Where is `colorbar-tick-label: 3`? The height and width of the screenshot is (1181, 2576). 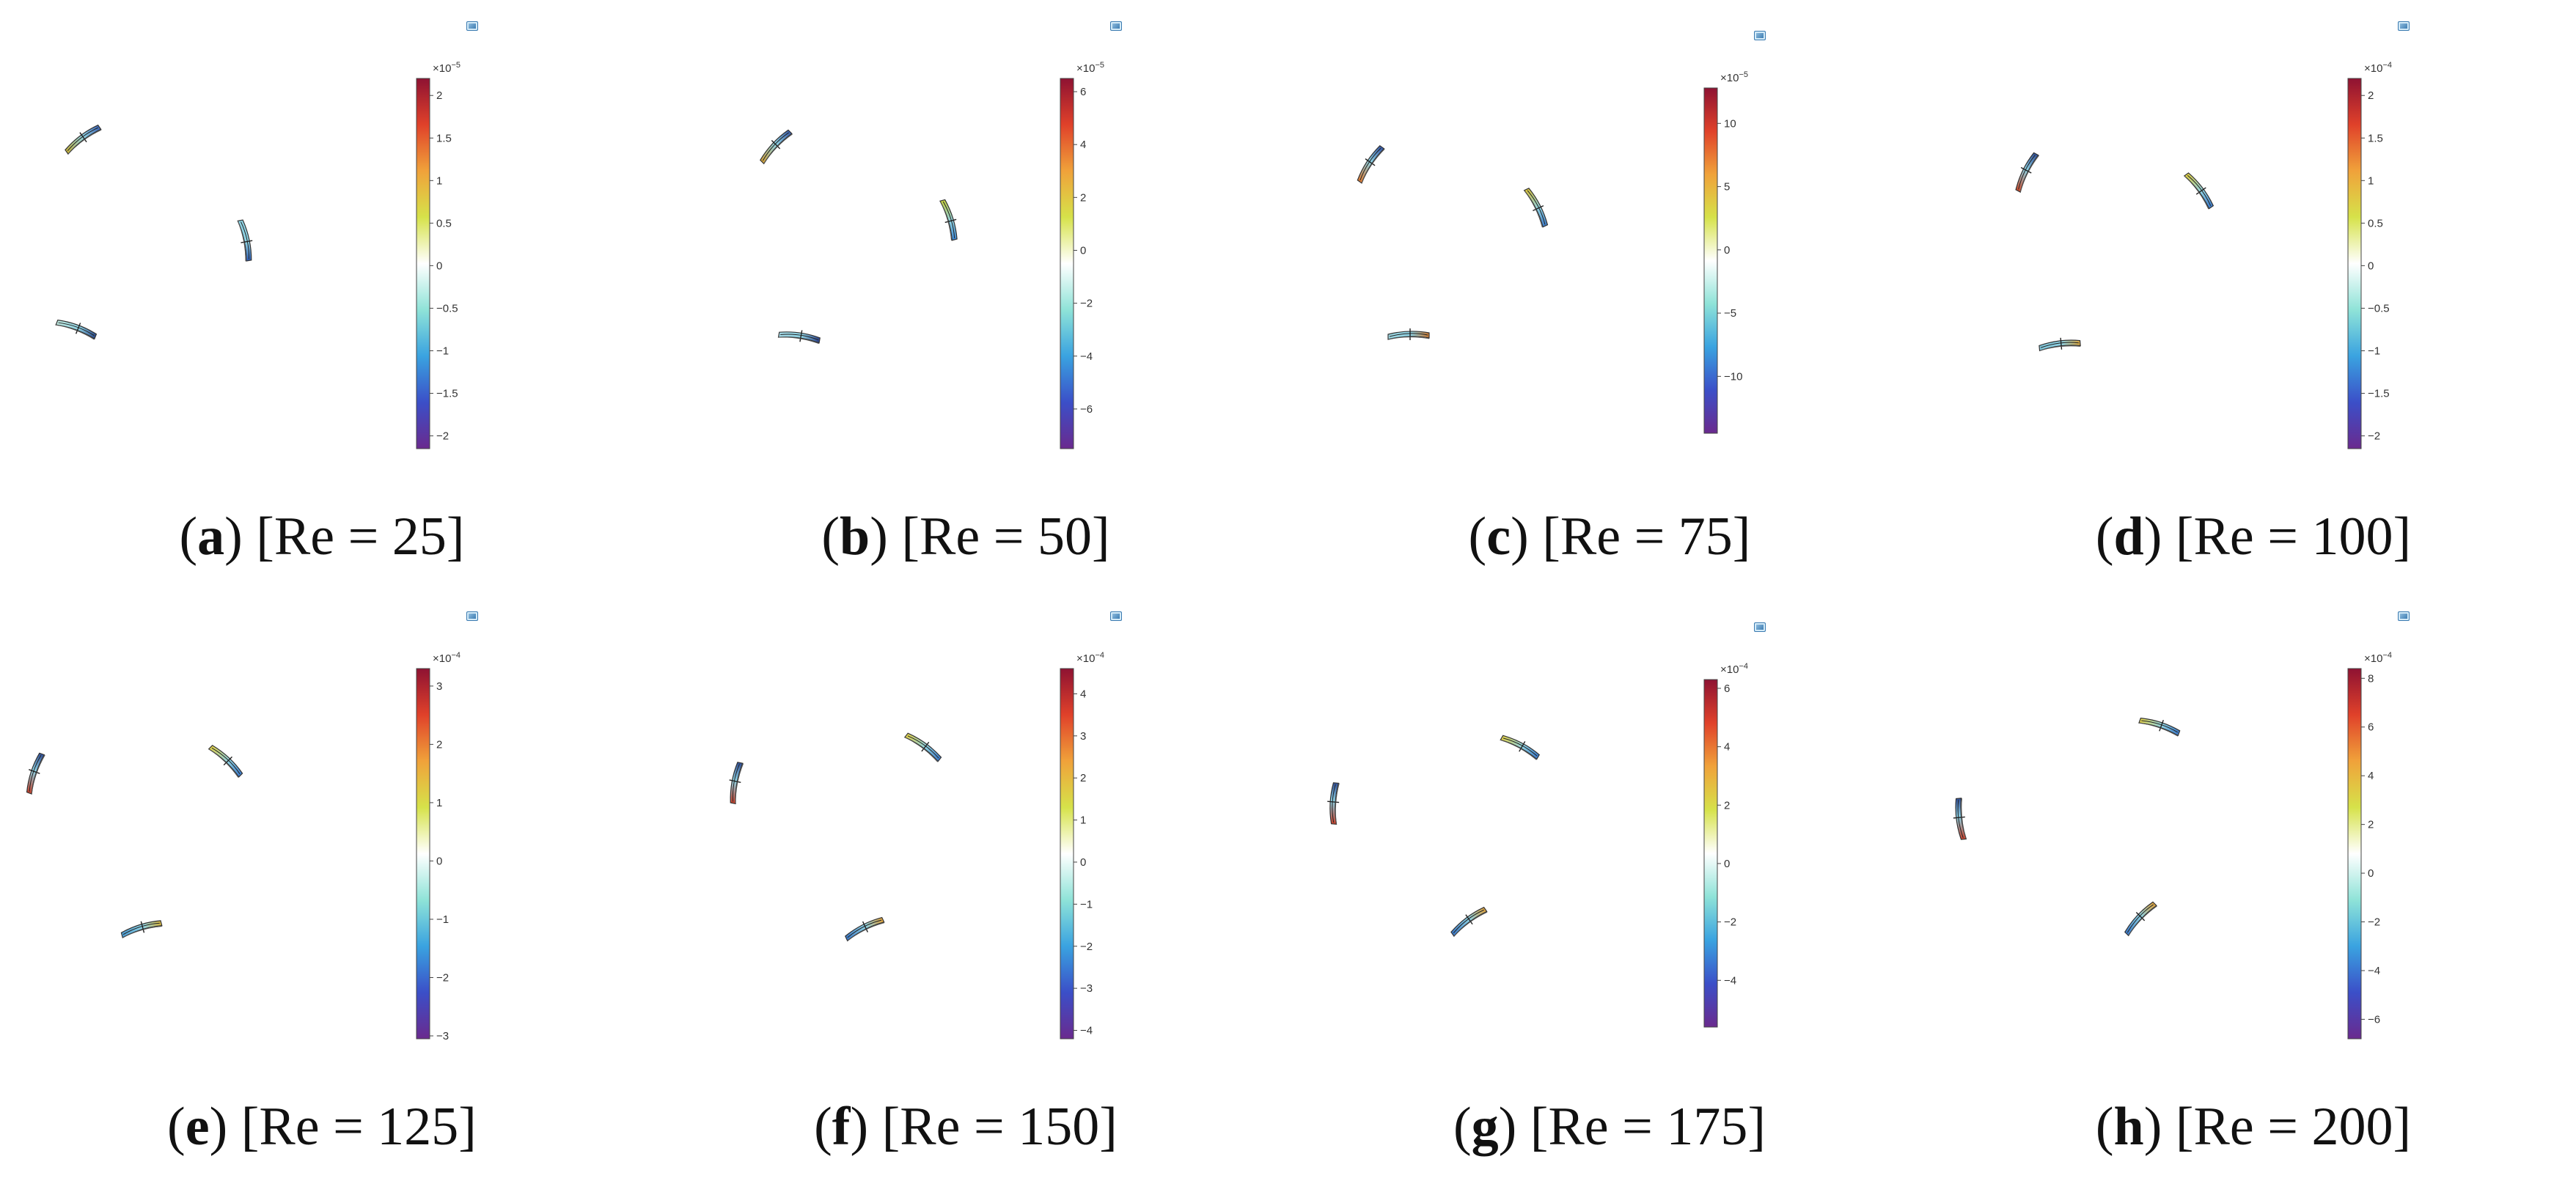 colorbar-tick-label: 3 is located at coordinates (1083, 736).